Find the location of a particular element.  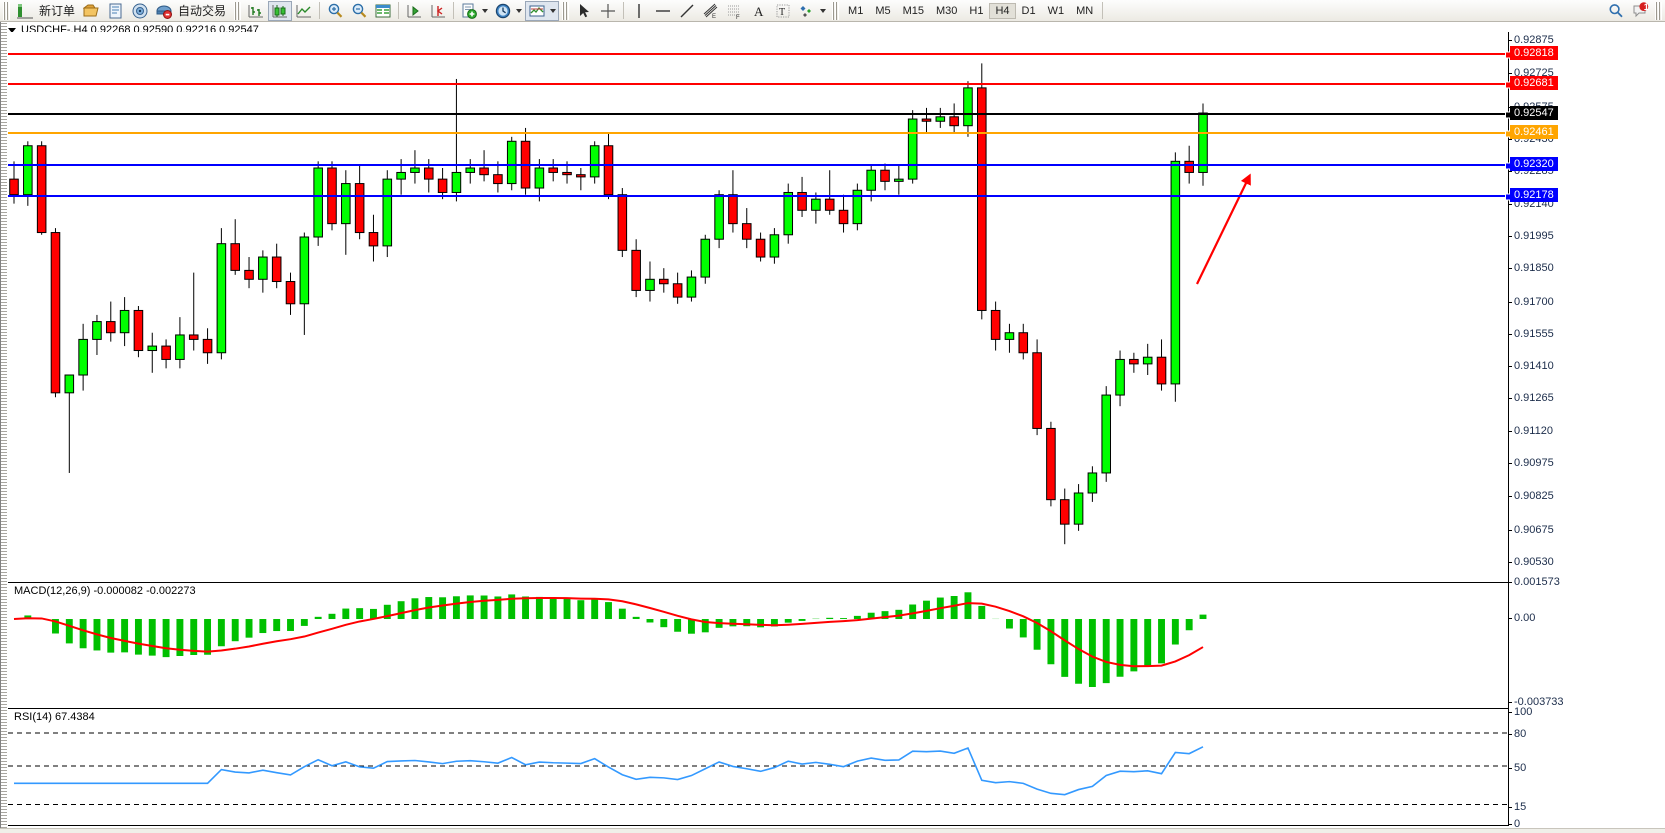

autotrading-button: 自动交易 is located at coordinates (191, 11).